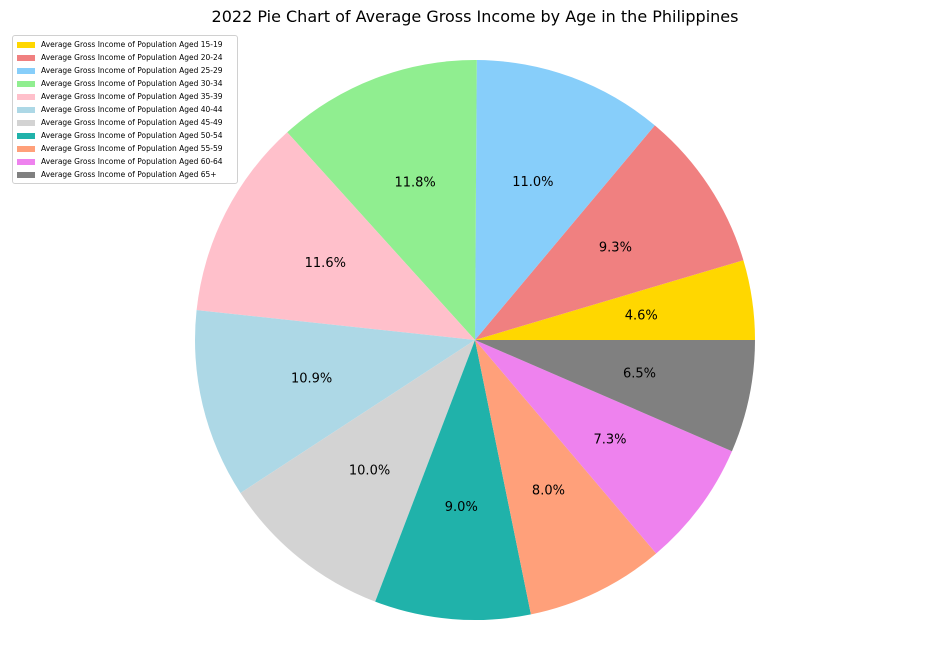  I want to click on pie-percent-label-0: 4.6%, so click(641, 315).